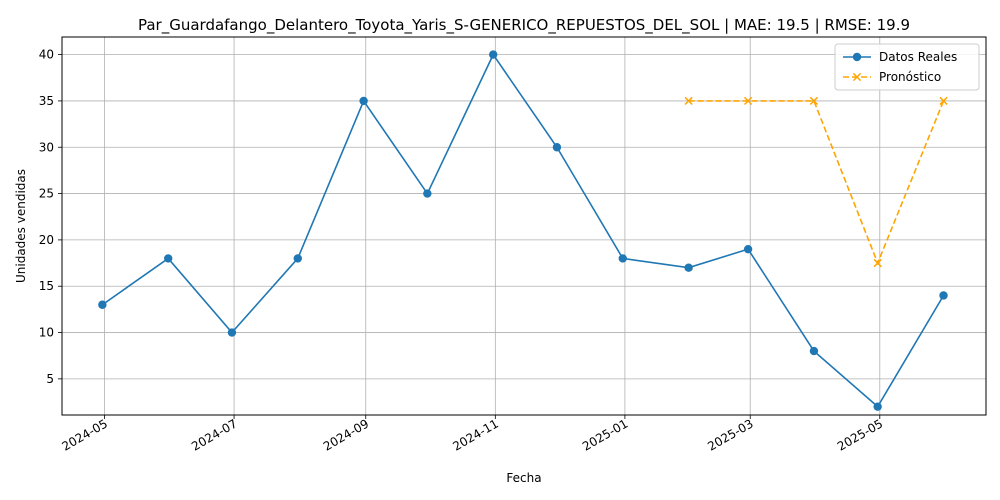  What do you see at coordinates (46, 286) in the screenshot?
I see `y-tick-label: 15` at bounding box center [46, 286].